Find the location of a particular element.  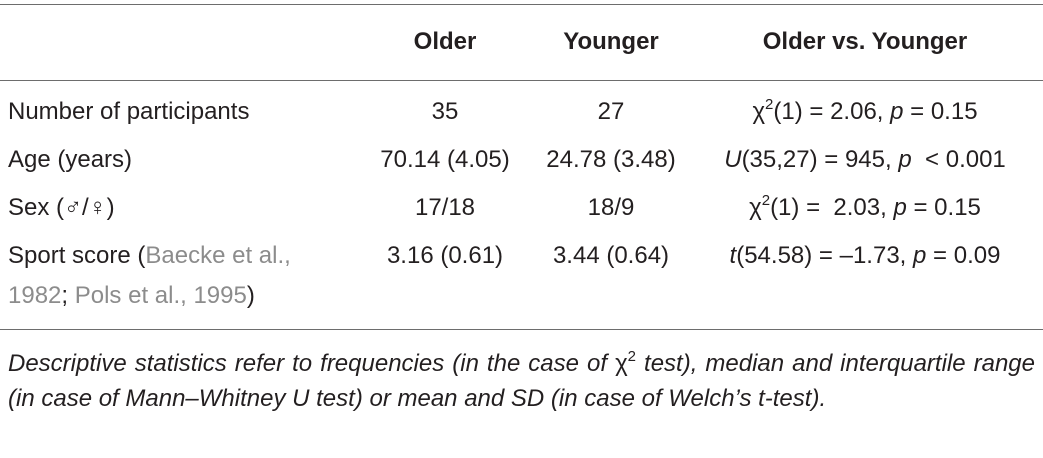

cell: χ2(1) = 2.03, p = 0.15 is located at coordinates (865, 208).